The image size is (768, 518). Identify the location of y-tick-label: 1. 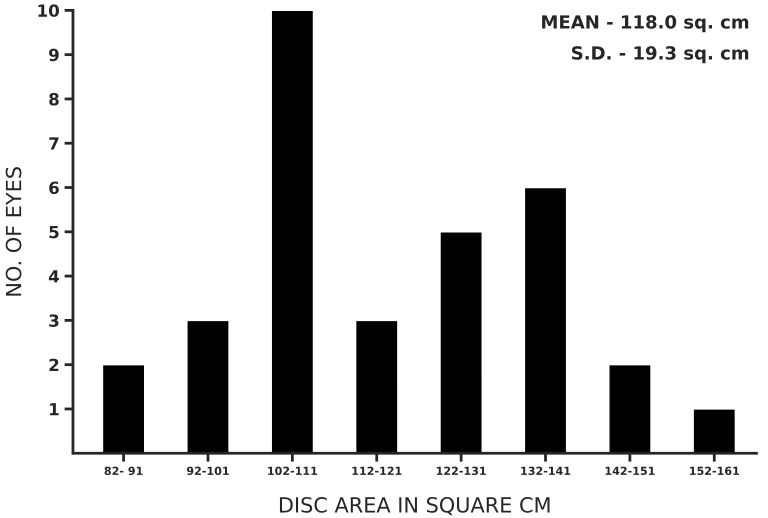
(54, 409).